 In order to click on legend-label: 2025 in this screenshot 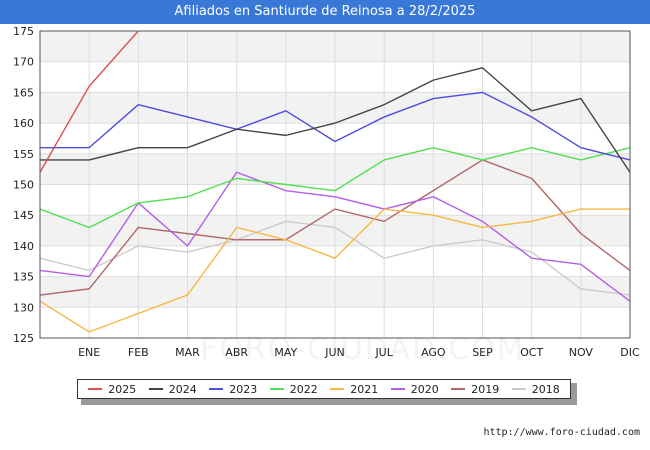, I will do `click(122, 389)`.